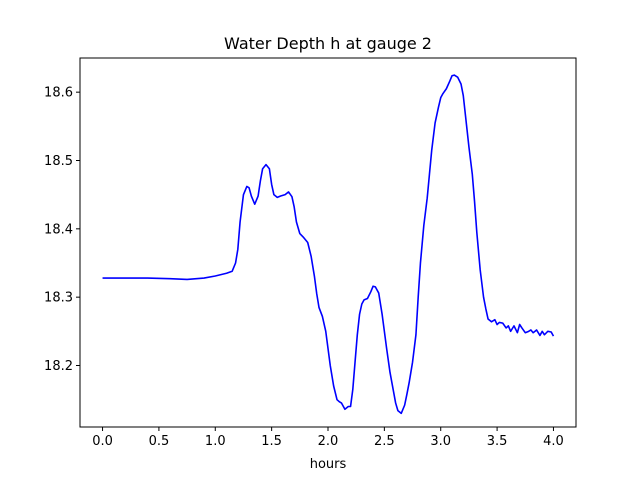 Image resolution: width=640 pixels, height=480 pixels. What do you see at coordinates (553, 441) in the screenshot?
I see `x-tick-label: 4.0` at bounding box center [553, 441].